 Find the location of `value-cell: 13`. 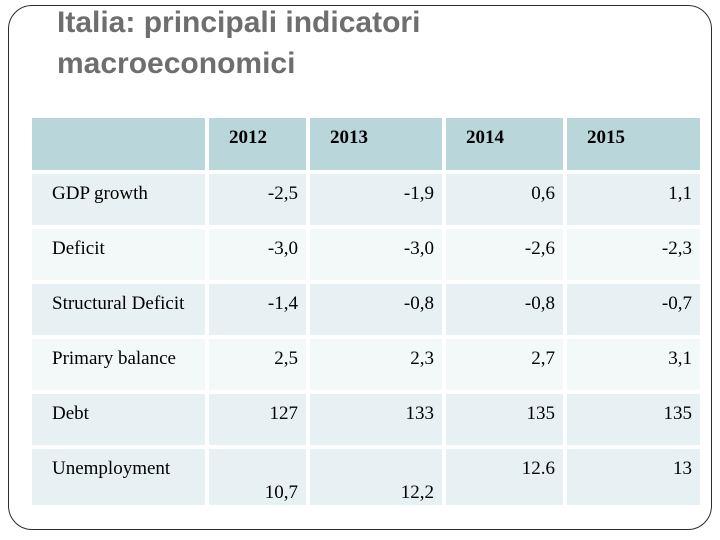

value-cell: 13 is located at coordinates (633, 477).